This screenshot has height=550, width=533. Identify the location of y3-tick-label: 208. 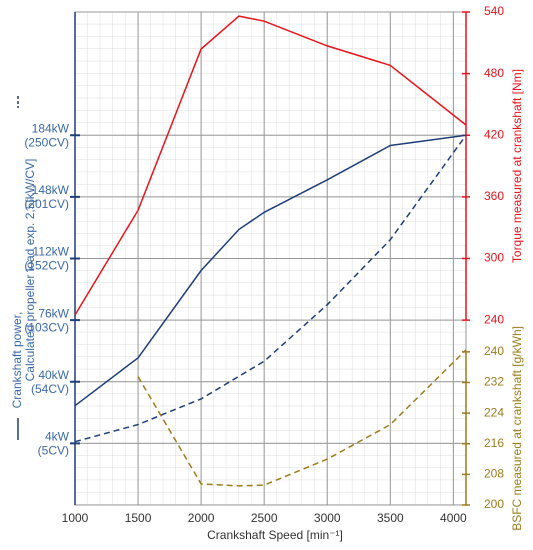
(494, 474).